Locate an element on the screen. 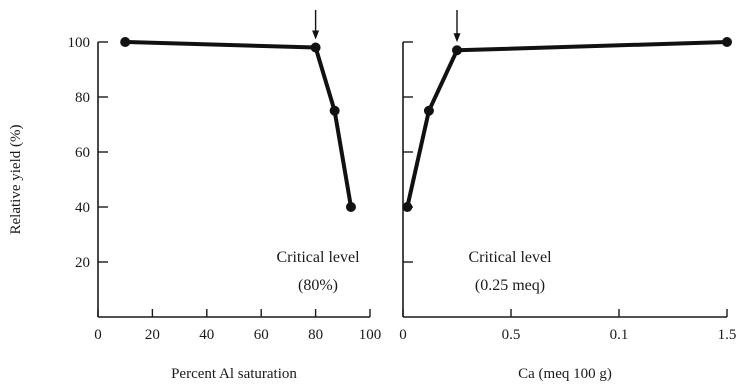 Image resolution: width=738 pixels, height=385 pixels. x-tick-label: 100 is located at coordinates (370, 335).